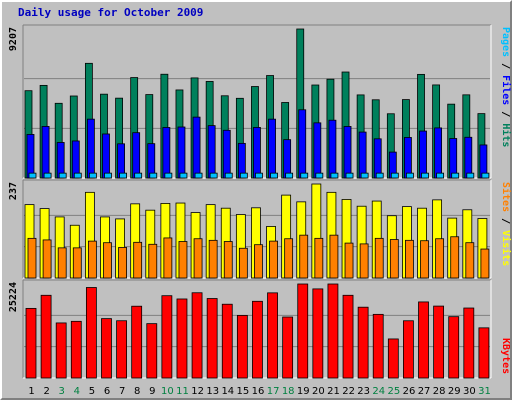 This screenshot has width=512, height=400. I want to click on series-side-labels: Sites / Visits, so click(506, 224).